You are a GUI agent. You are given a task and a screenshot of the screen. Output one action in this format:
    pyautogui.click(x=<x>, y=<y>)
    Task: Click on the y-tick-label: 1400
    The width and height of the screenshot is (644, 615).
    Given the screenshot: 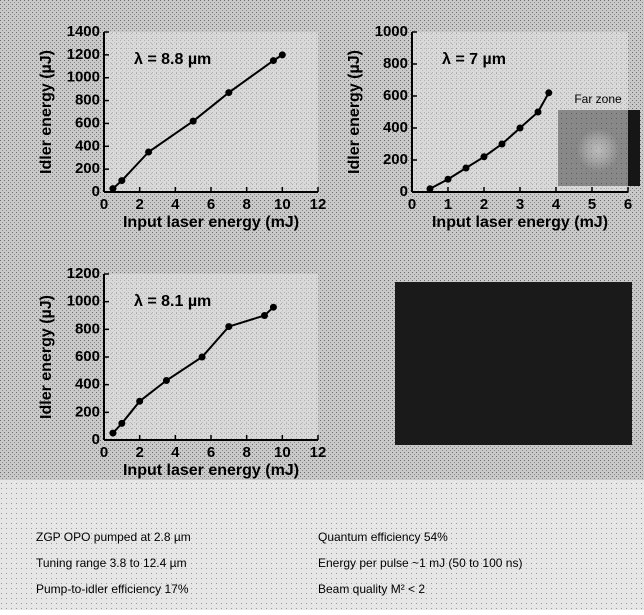 What is the action you would take?
    pyautogui.click(x=83, y=31)
    